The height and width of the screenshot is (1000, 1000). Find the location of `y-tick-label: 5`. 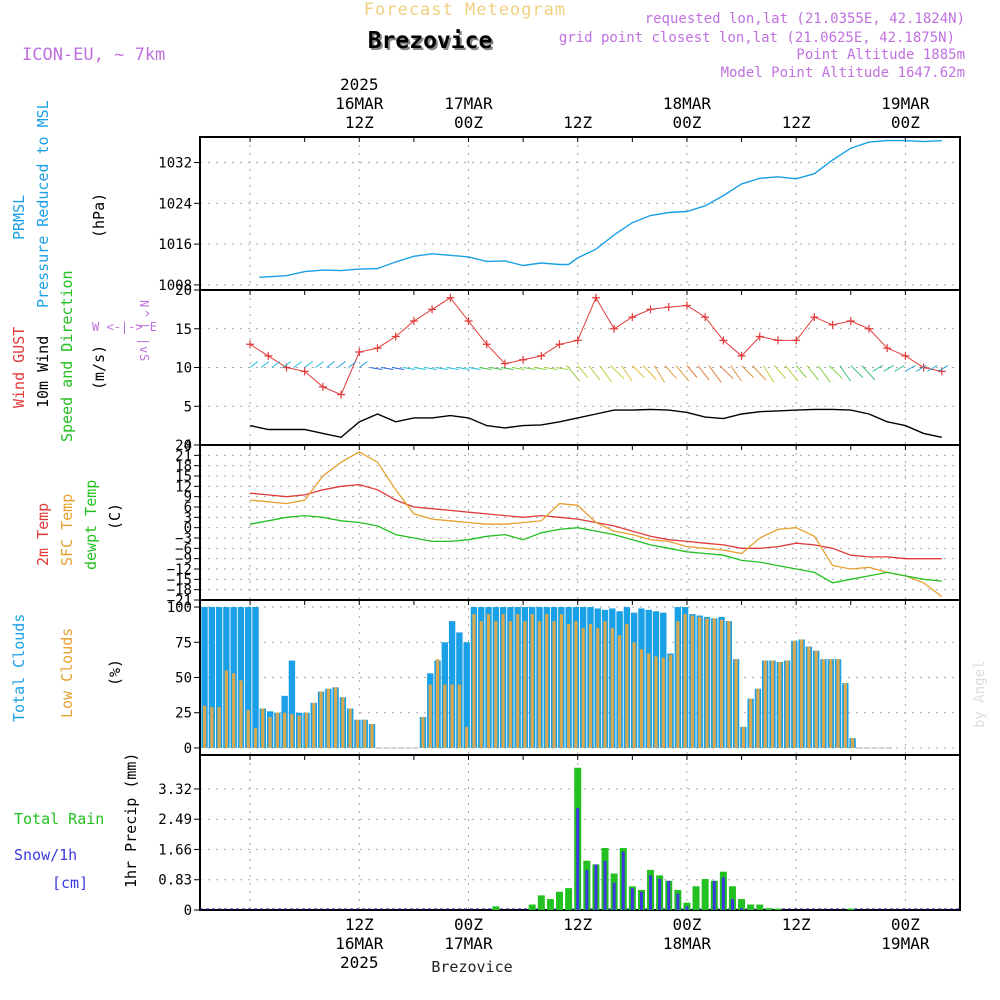

y-tick-label: 5 is located at coordinates (188, 407).